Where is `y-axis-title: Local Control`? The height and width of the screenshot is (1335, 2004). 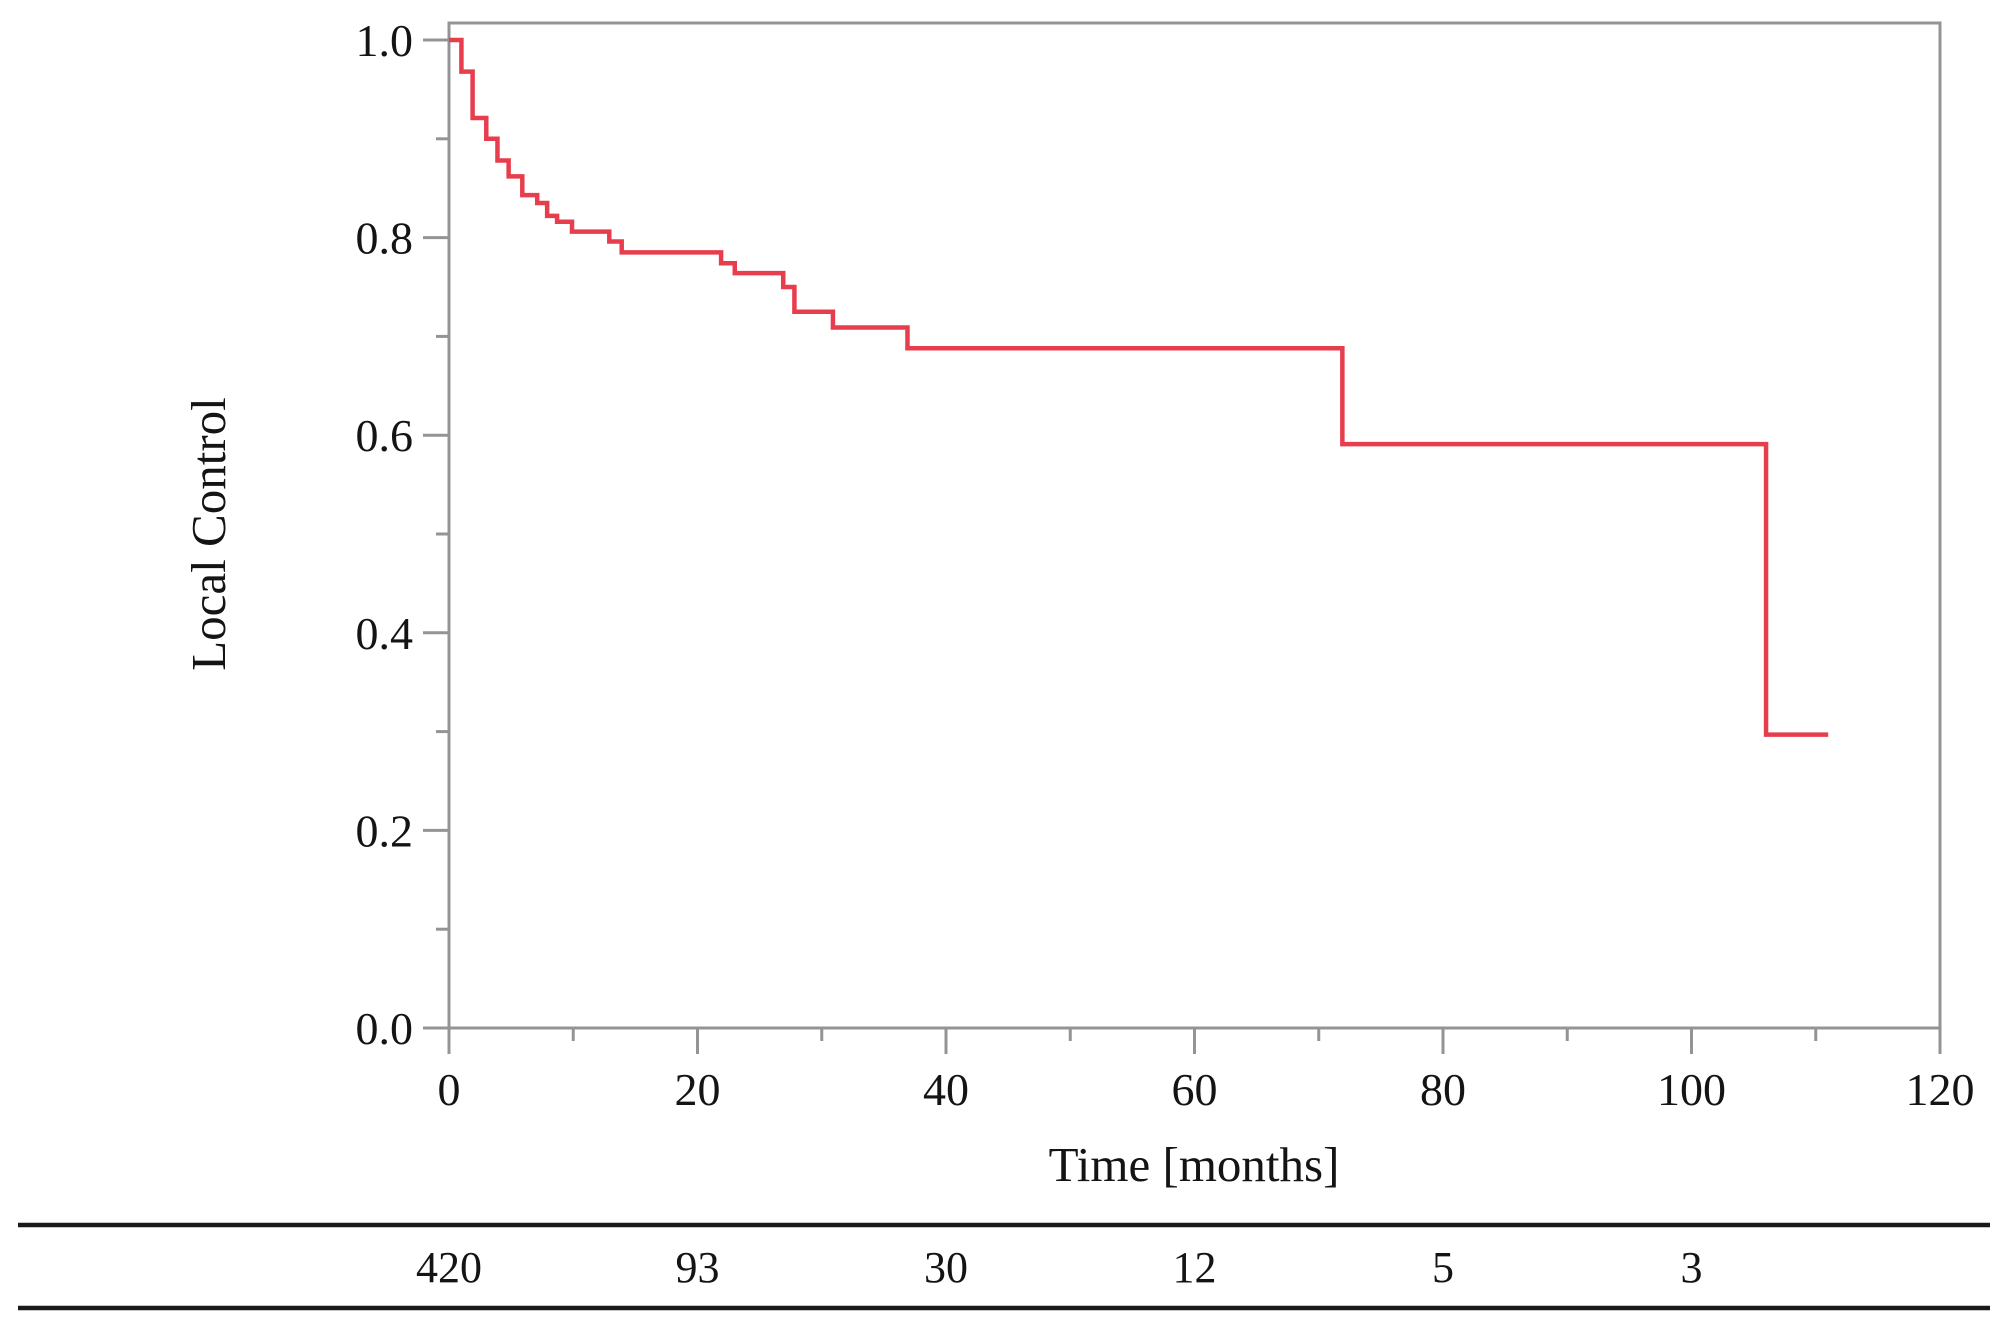
y-axis-title: Local Control is located at coordinates (208, 534).